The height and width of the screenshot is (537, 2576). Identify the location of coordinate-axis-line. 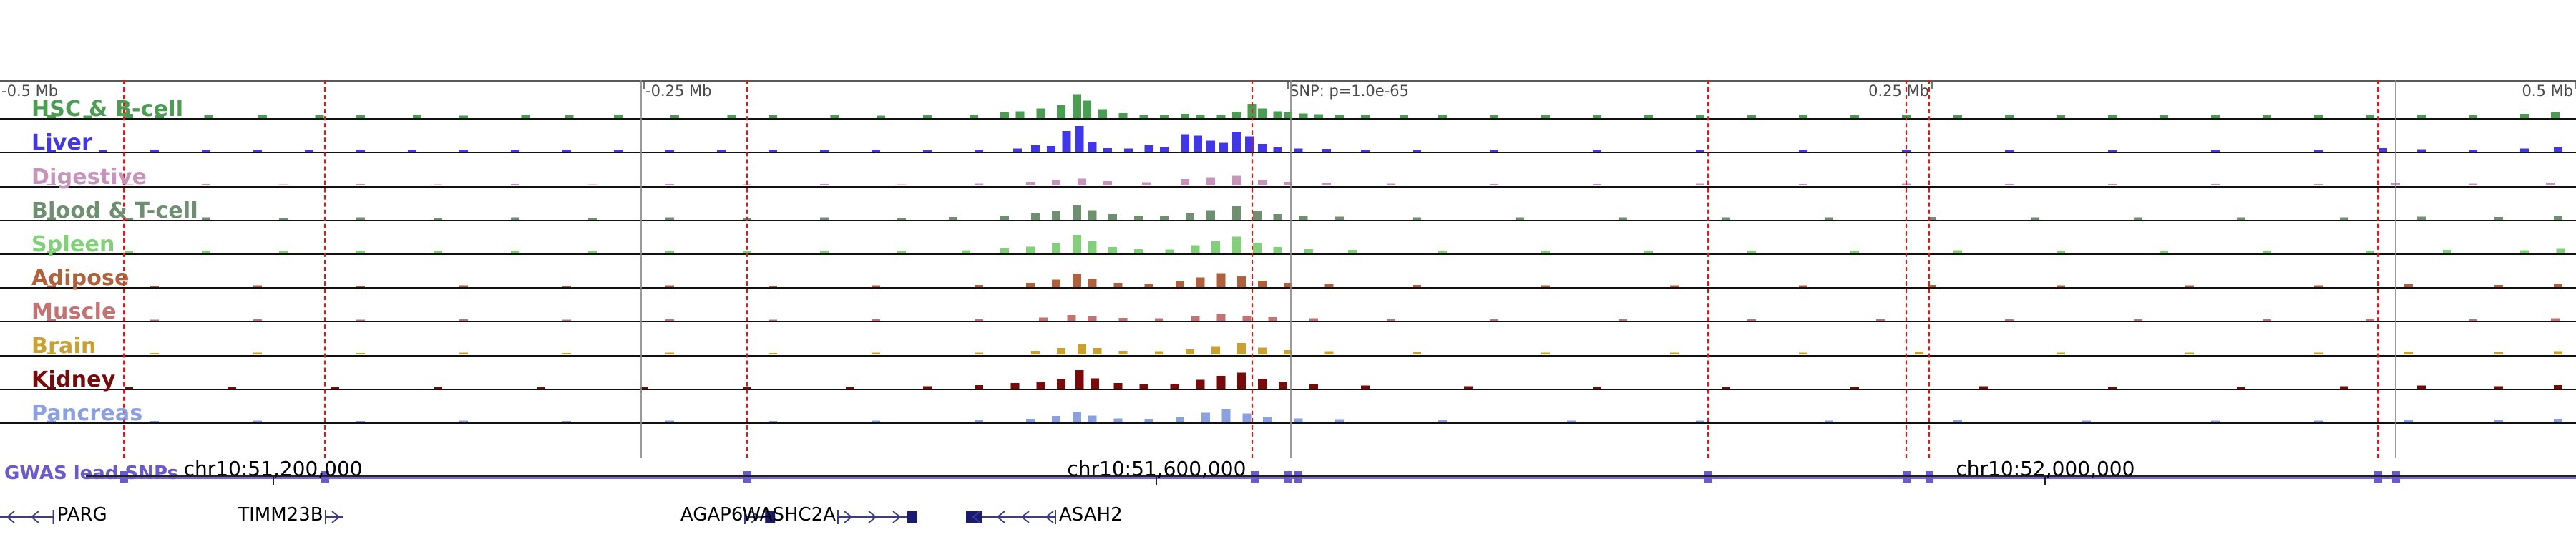
(1331, 476).